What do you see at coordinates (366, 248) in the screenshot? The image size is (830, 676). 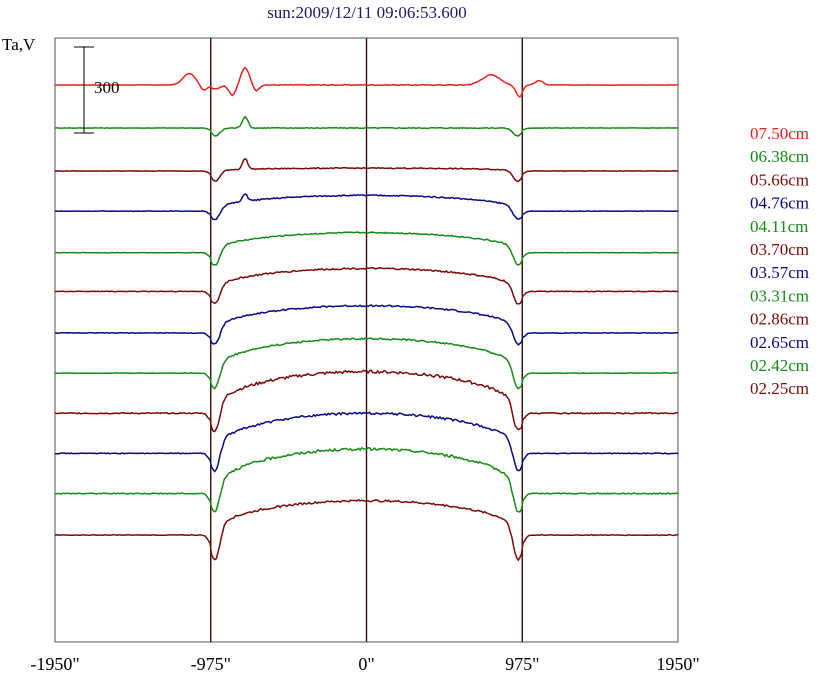 I see `series-line-04-11cm` at bounding box center [366, 248].